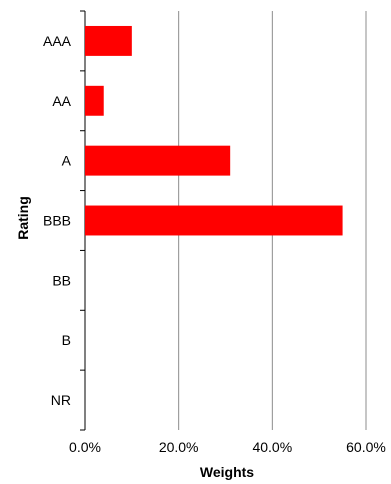 This screenshot has height=484, width=391. Describe the element at coordinates (23, 218) in the screenshot. I see `y-axis-title: Rating` at that location.